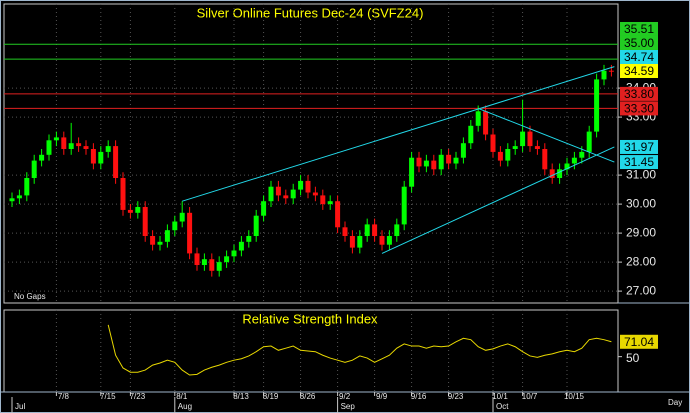 The height and width of the screenshot is (413, 690). What do you see at coordinates (641, 290) in the screenshot?
I see `y-tick-label: 27.00` at bounding box center [641, 290].